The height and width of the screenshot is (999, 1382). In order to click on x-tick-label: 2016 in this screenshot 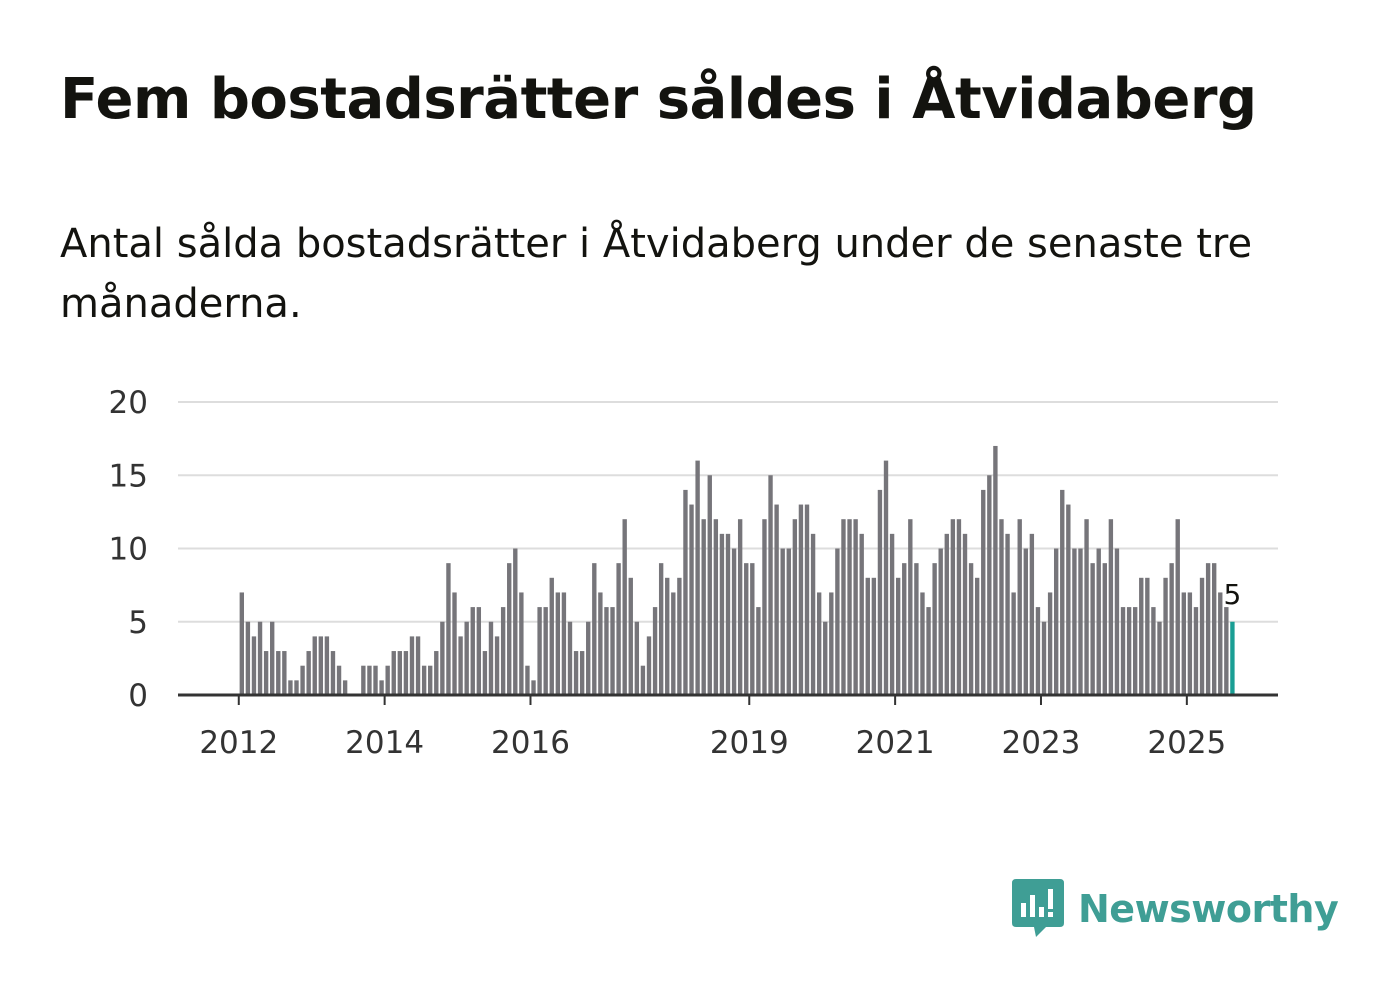, I will do `click(530, 743)`.